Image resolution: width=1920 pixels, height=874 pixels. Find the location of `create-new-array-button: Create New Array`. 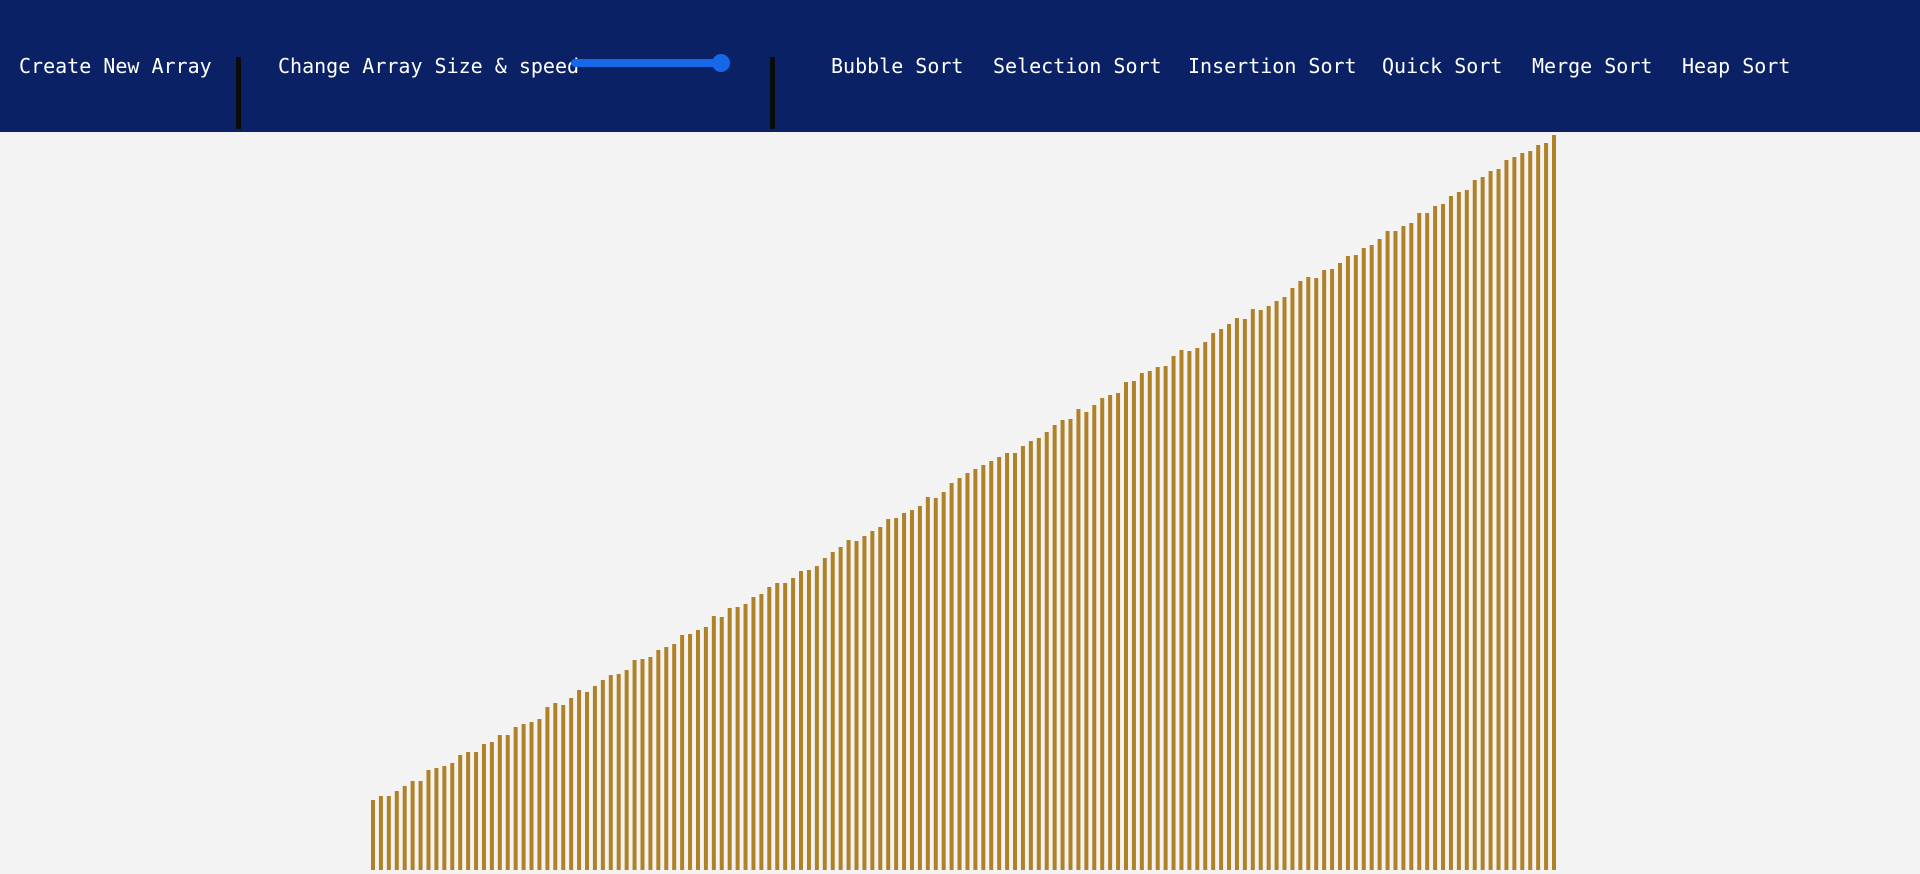

create-new-array-button: Create New Array is located at coordinates (115, 66).